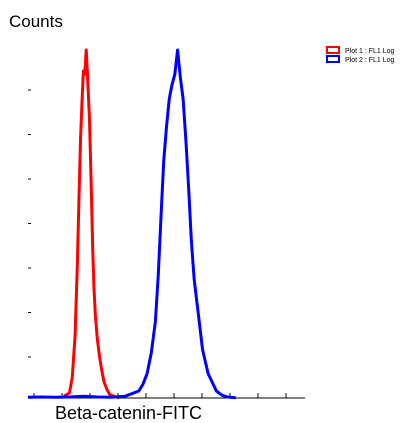 The height and width of the screenshot is (423, 413). Describe the element at coordinates (36, 21) in the screenshot. I see `y-axis-label: Counts` at that location.